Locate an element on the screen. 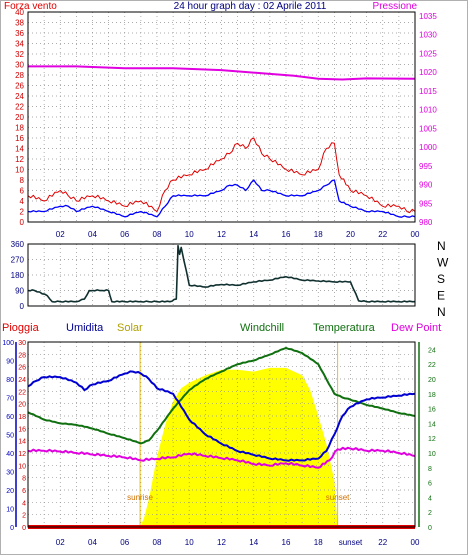 This screenshot has width=468, height=555. climate-x-tick: 14 is located at coordinates (253, 542).